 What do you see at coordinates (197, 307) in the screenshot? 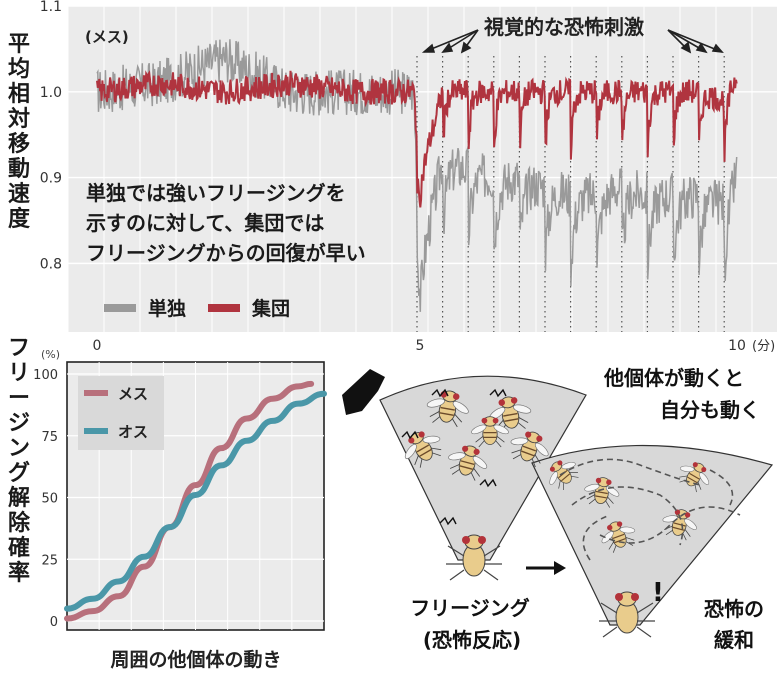
I see `top-legend: 単独 集団` at bounding box center [197, 307].